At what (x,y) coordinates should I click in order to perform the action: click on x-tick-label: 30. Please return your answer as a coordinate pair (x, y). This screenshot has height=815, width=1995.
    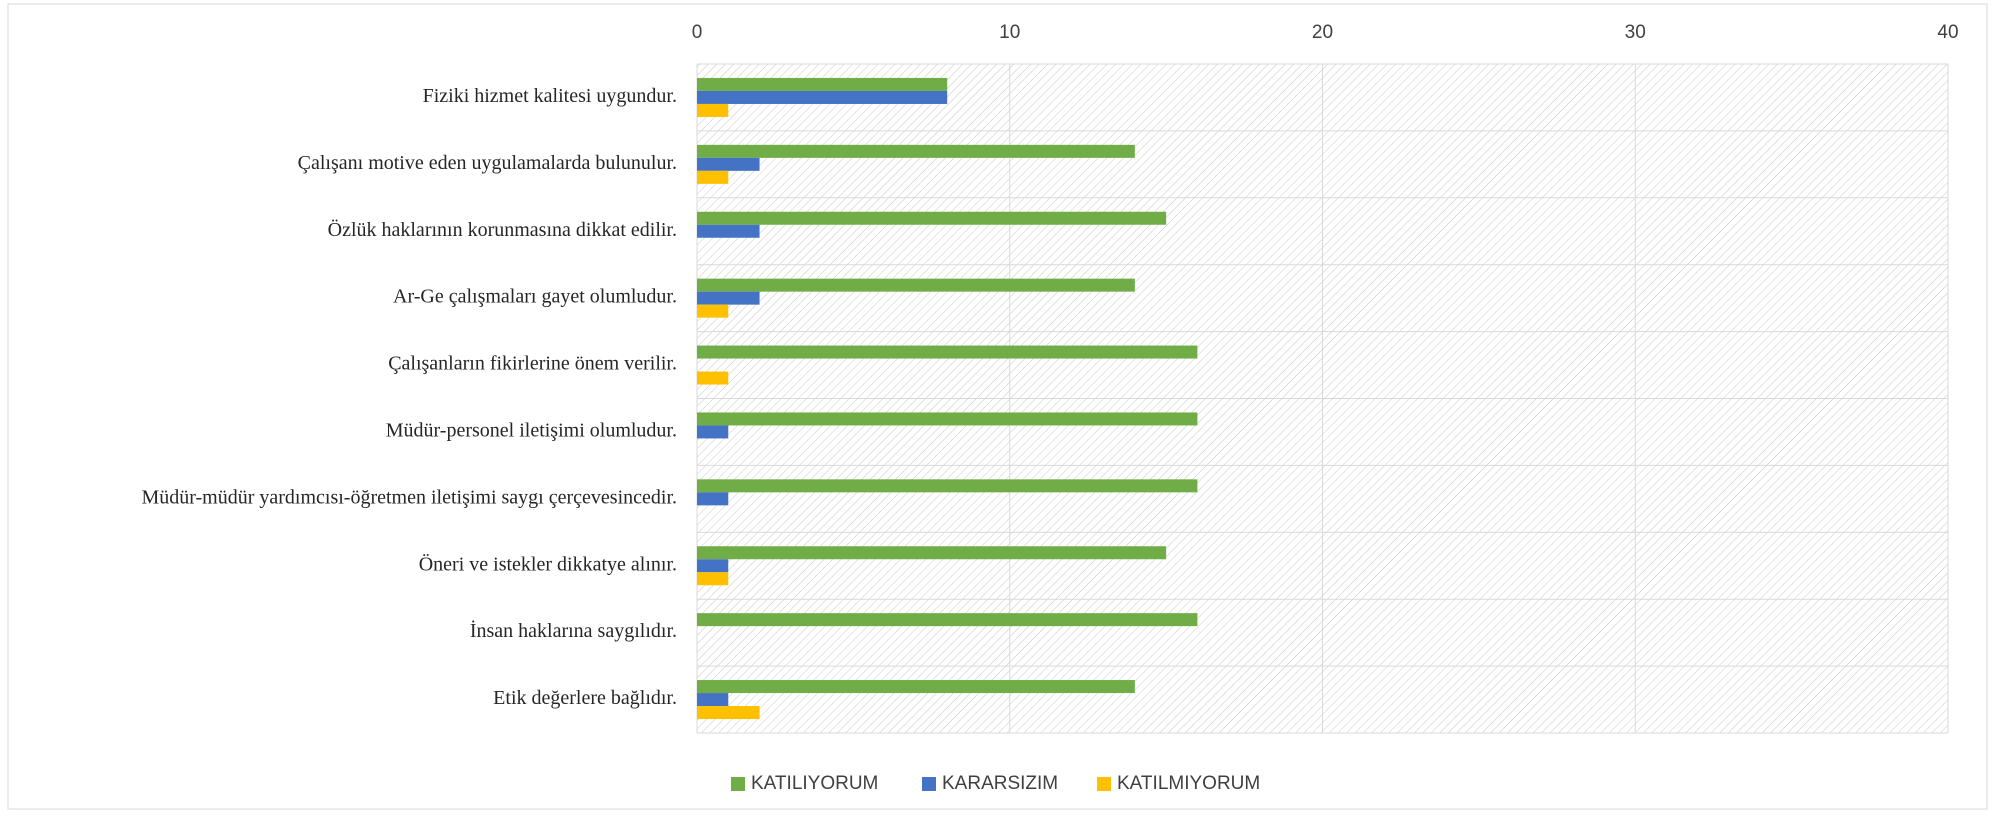
    Looking at the image, I should click on (1635, 32).